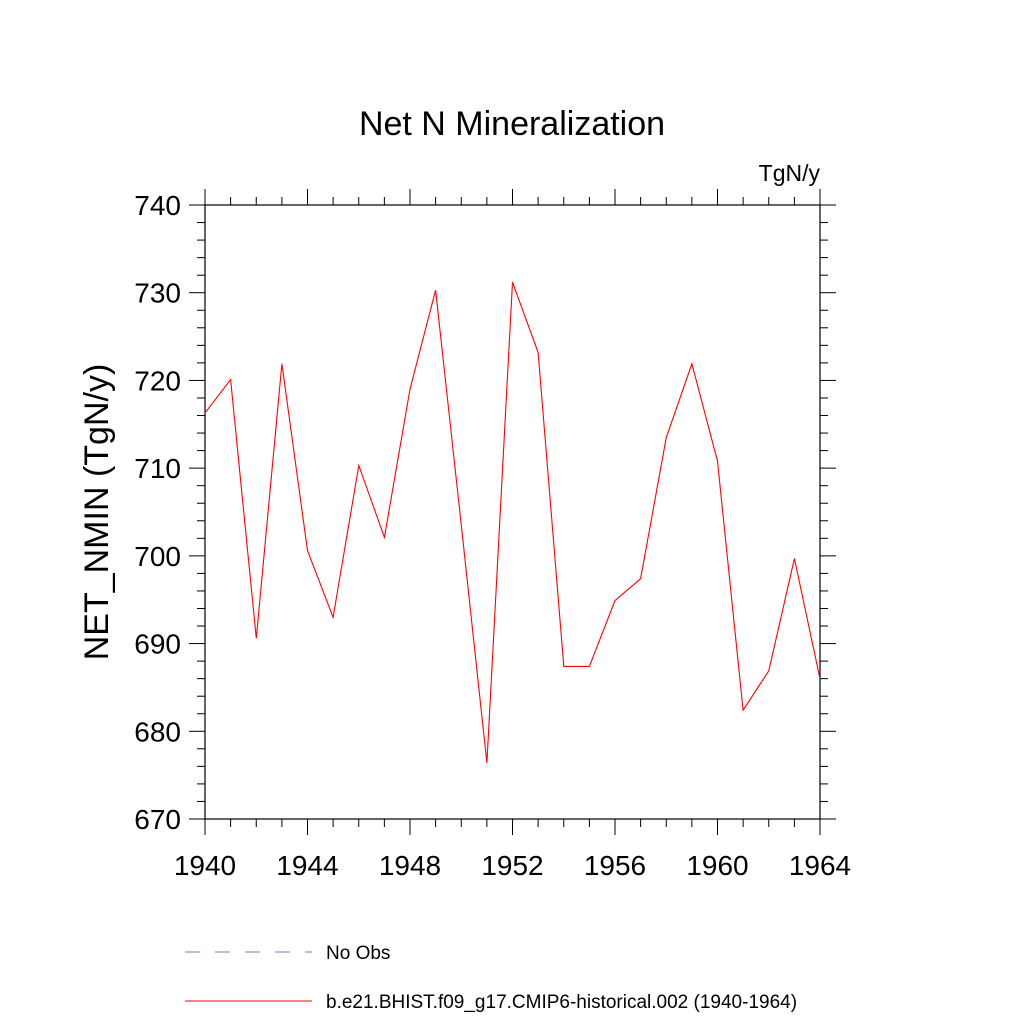 The height and width of the screenshot is (1024, 1024). I want to click on y-tick-label: 680, so click(157, 731).